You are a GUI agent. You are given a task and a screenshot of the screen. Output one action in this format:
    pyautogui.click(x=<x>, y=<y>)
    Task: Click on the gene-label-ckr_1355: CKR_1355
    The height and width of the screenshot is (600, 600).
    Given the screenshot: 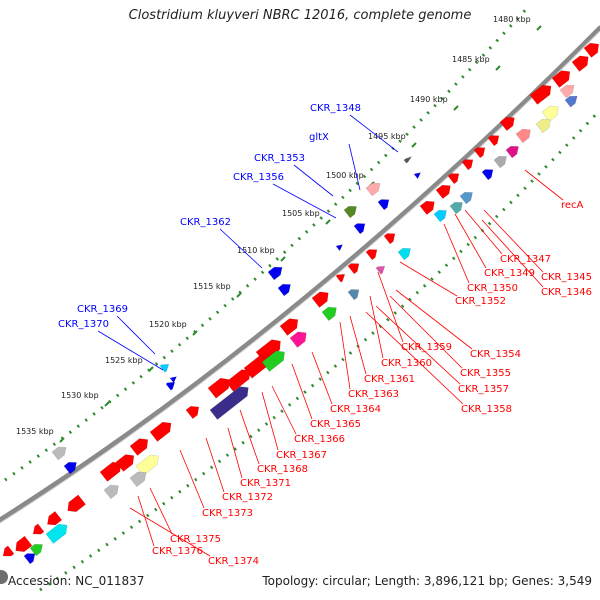 What is the action you would take?
    pyautogui.click(x=485, y=373)
    